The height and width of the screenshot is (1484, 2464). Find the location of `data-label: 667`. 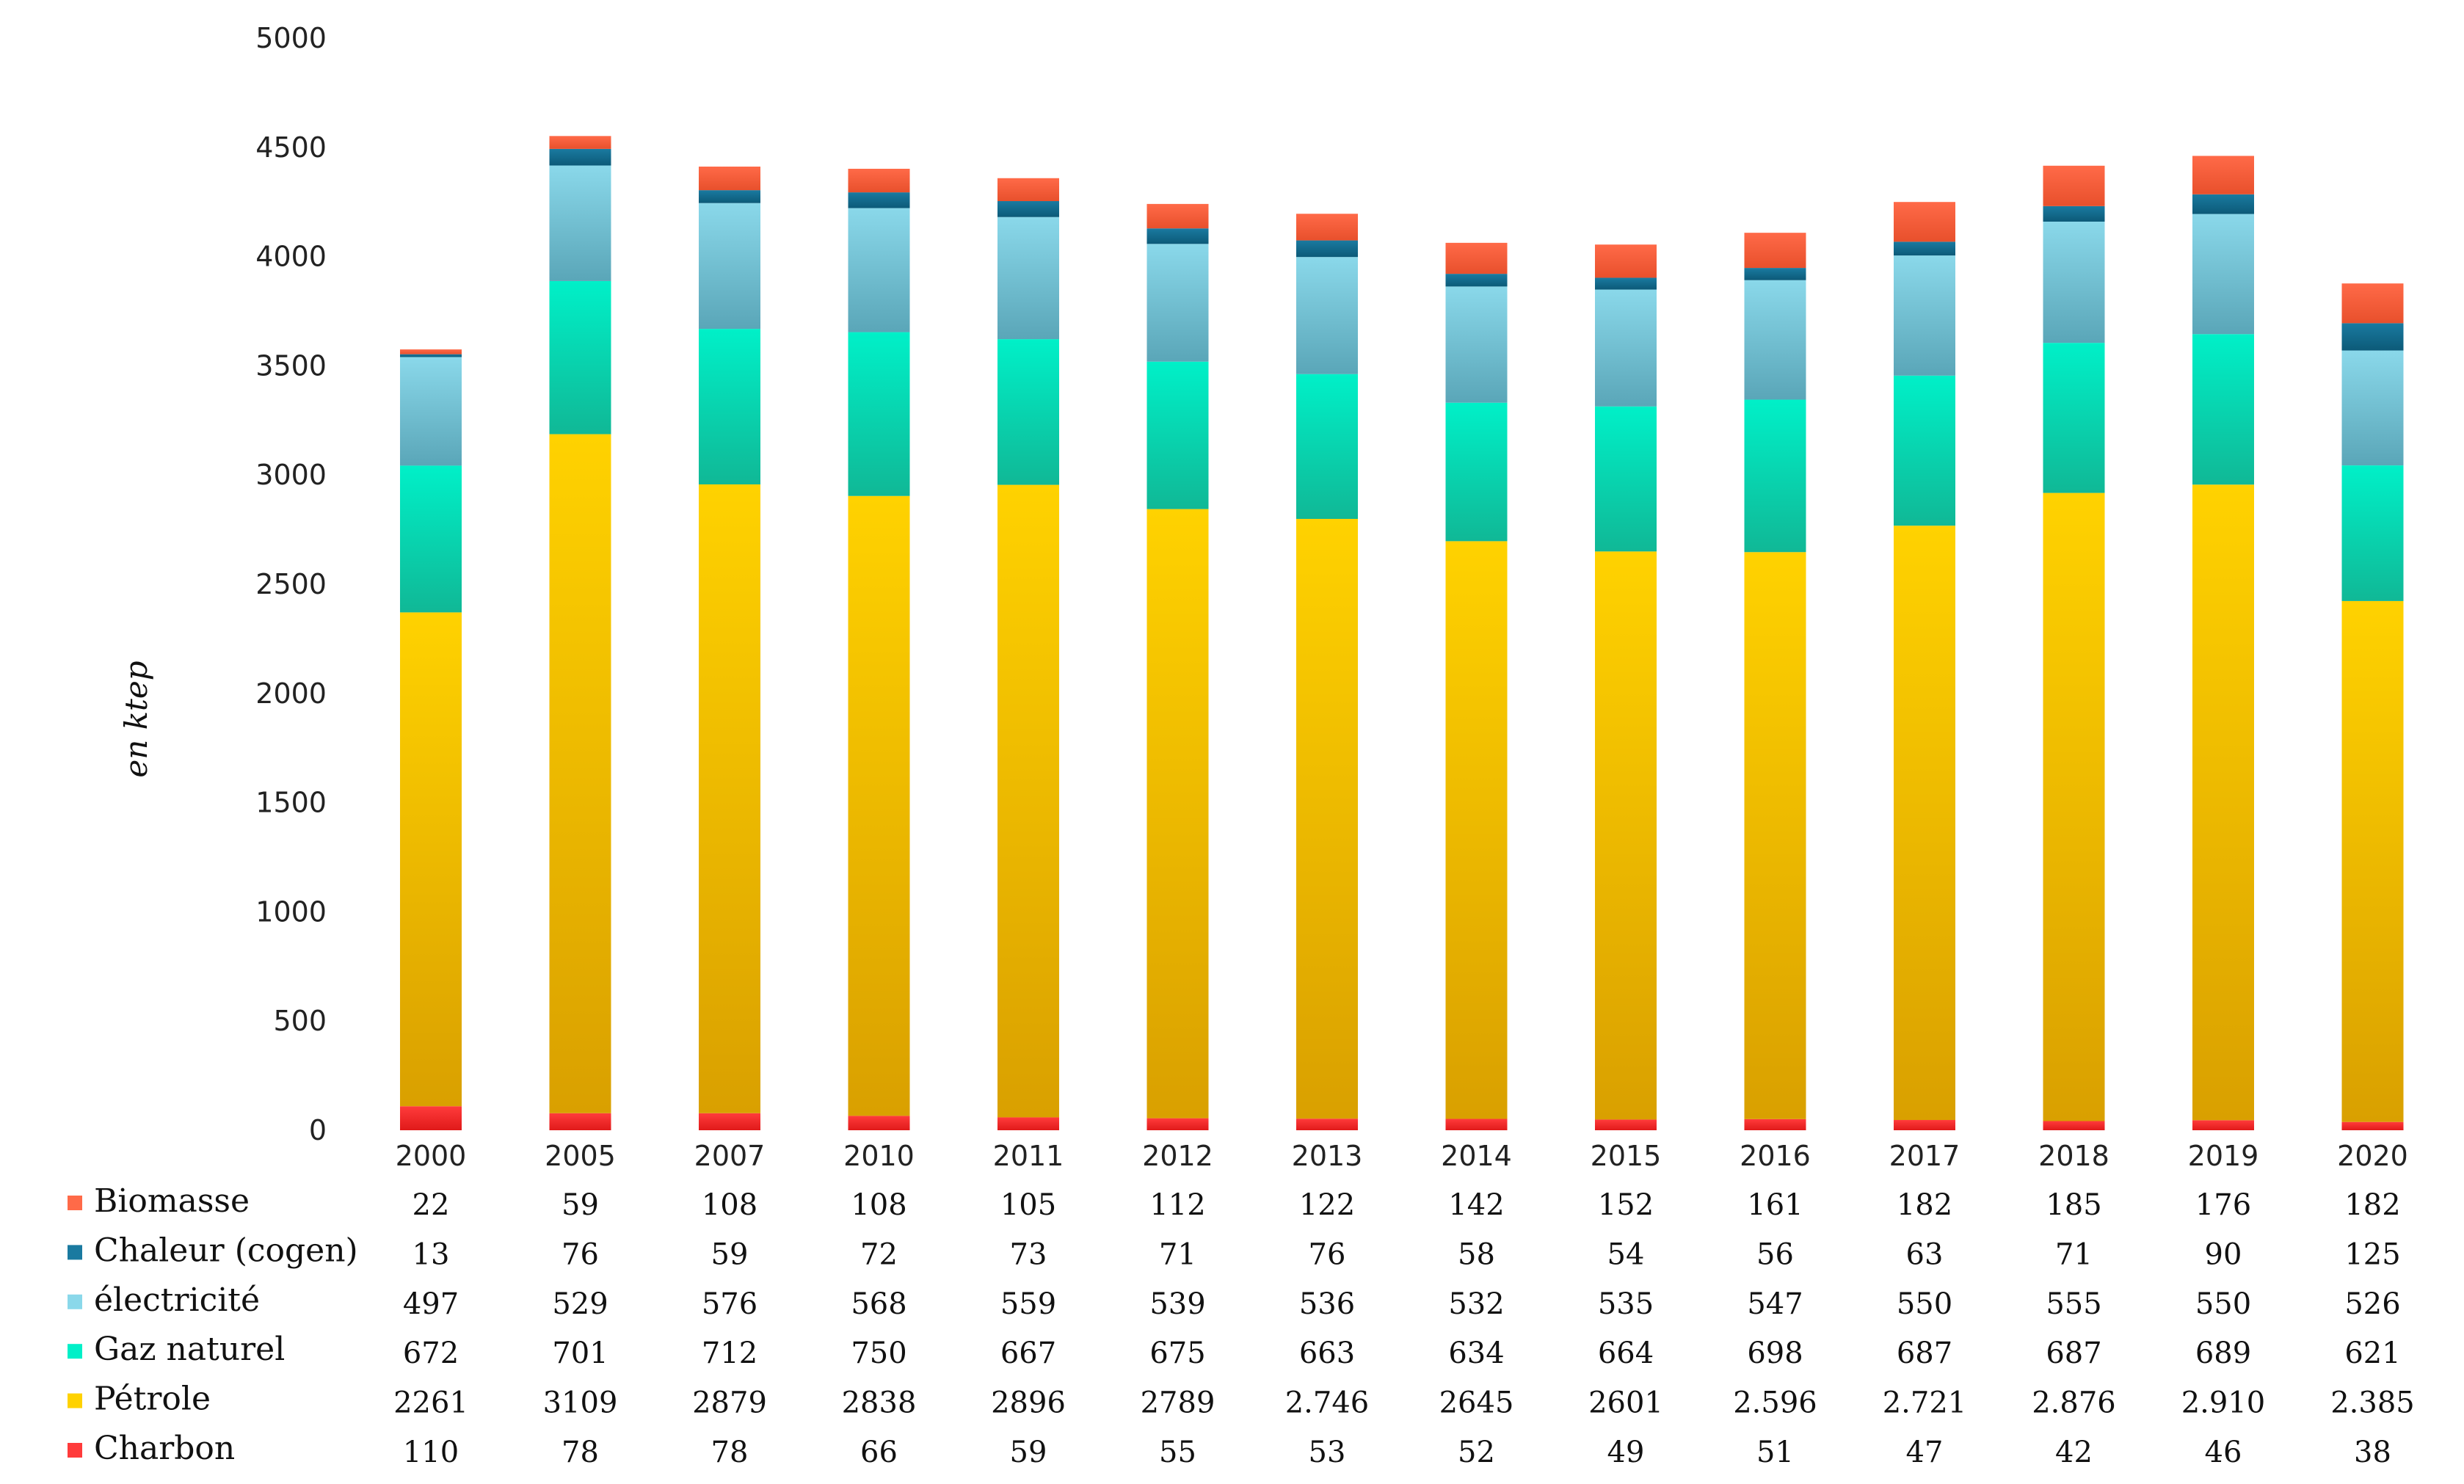

data-label: 667 is located at coordinates (1028, 1353).